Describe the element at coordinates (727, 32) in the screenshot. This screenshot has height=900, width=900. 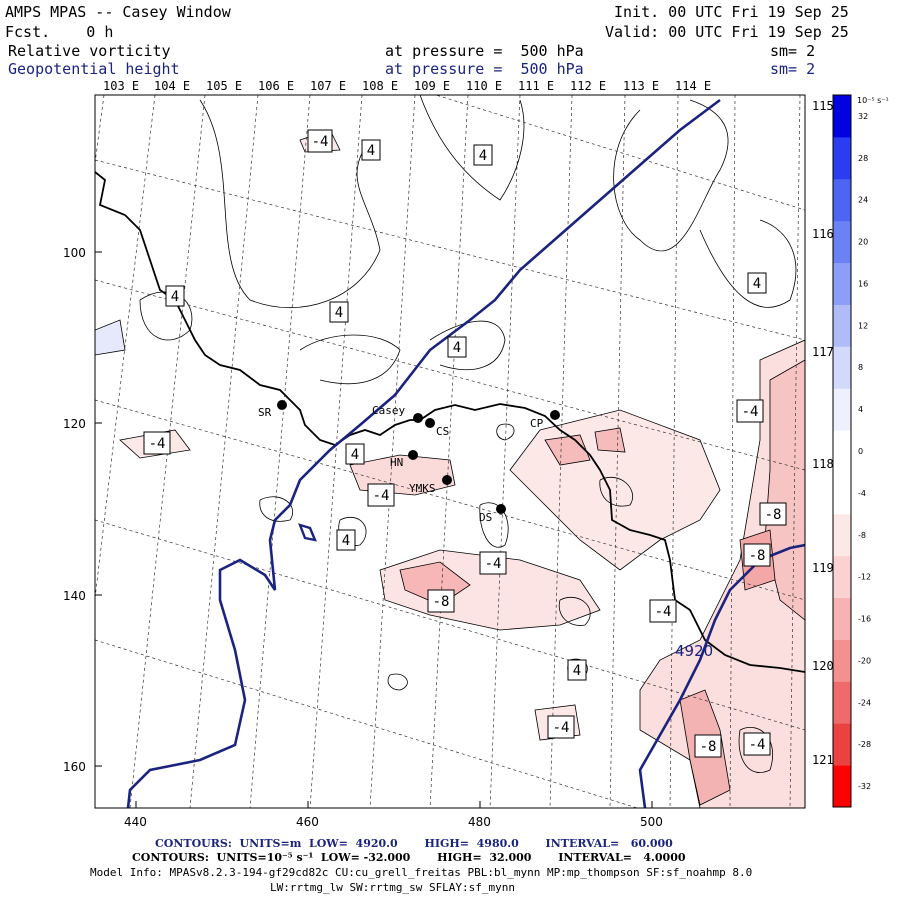
I see `valid-time: Valid: 00 UTC Fri 19 Sep 25` at that location.